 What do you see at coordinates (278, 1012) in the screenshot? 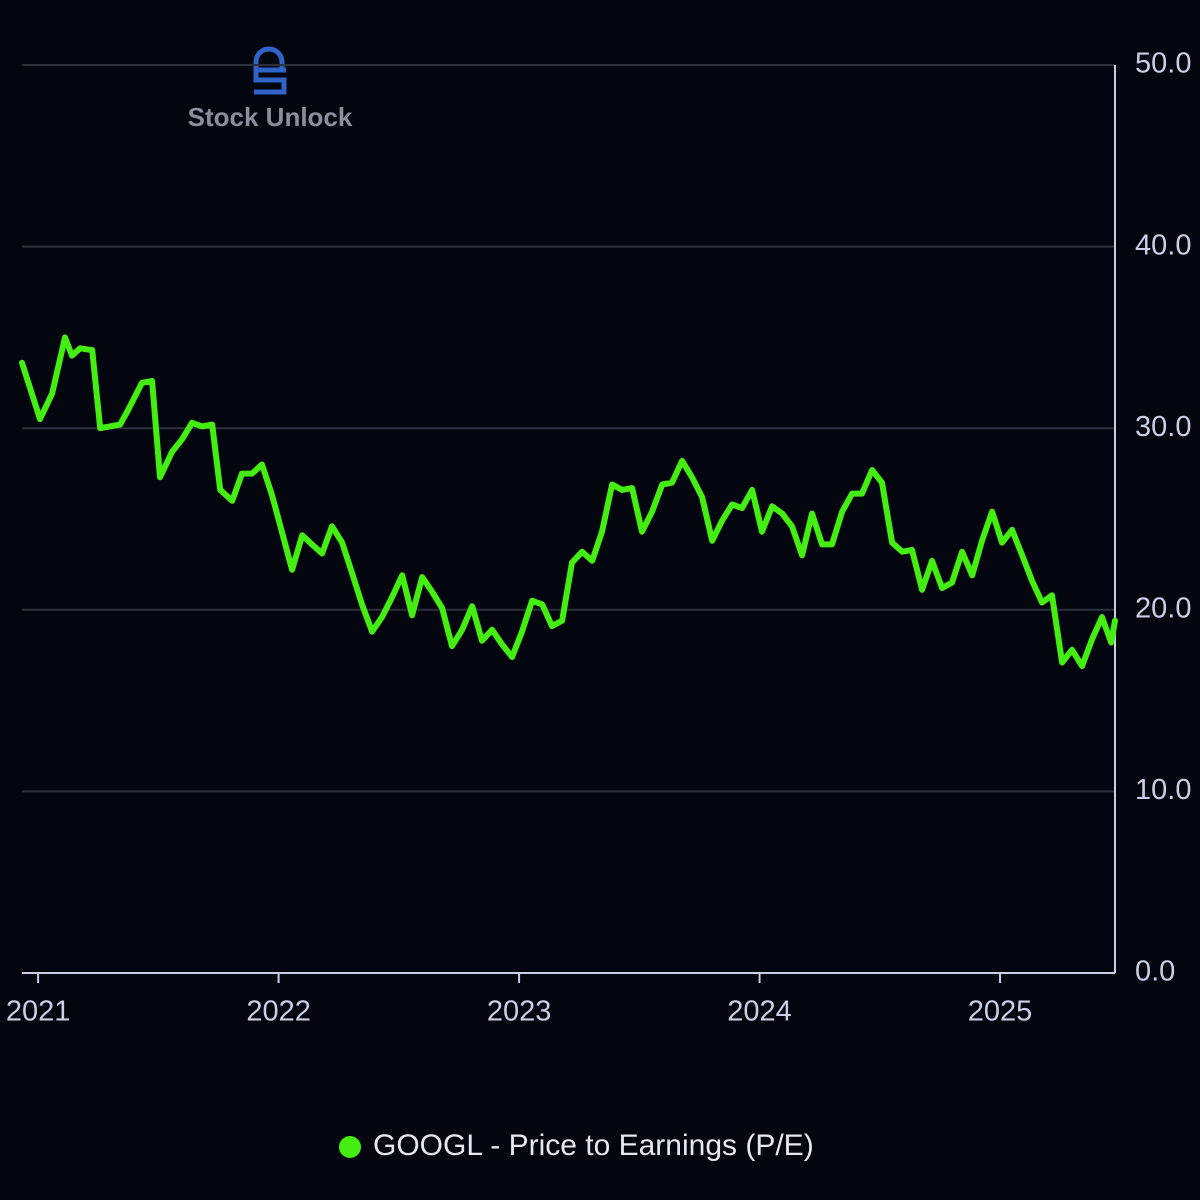
I see `x-tick-label: 2022` at bounding box center [278, 1012].